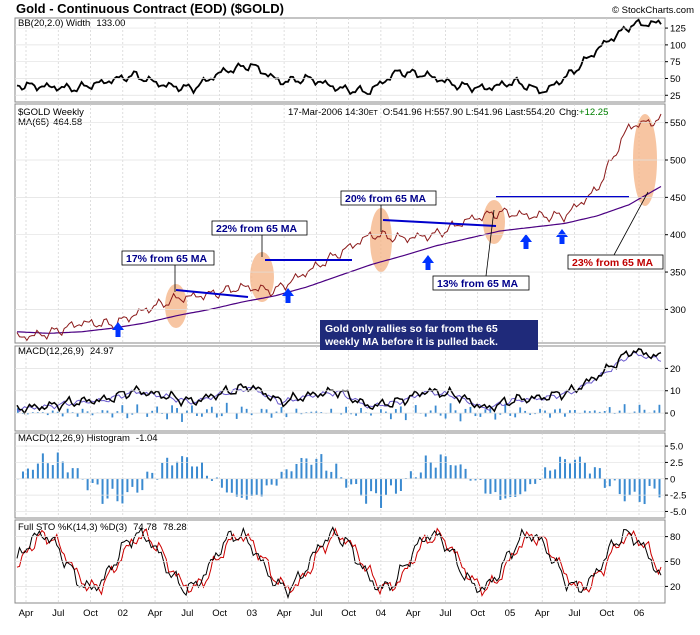  I want to click on y-tick-label: 350, so click(678, 273).